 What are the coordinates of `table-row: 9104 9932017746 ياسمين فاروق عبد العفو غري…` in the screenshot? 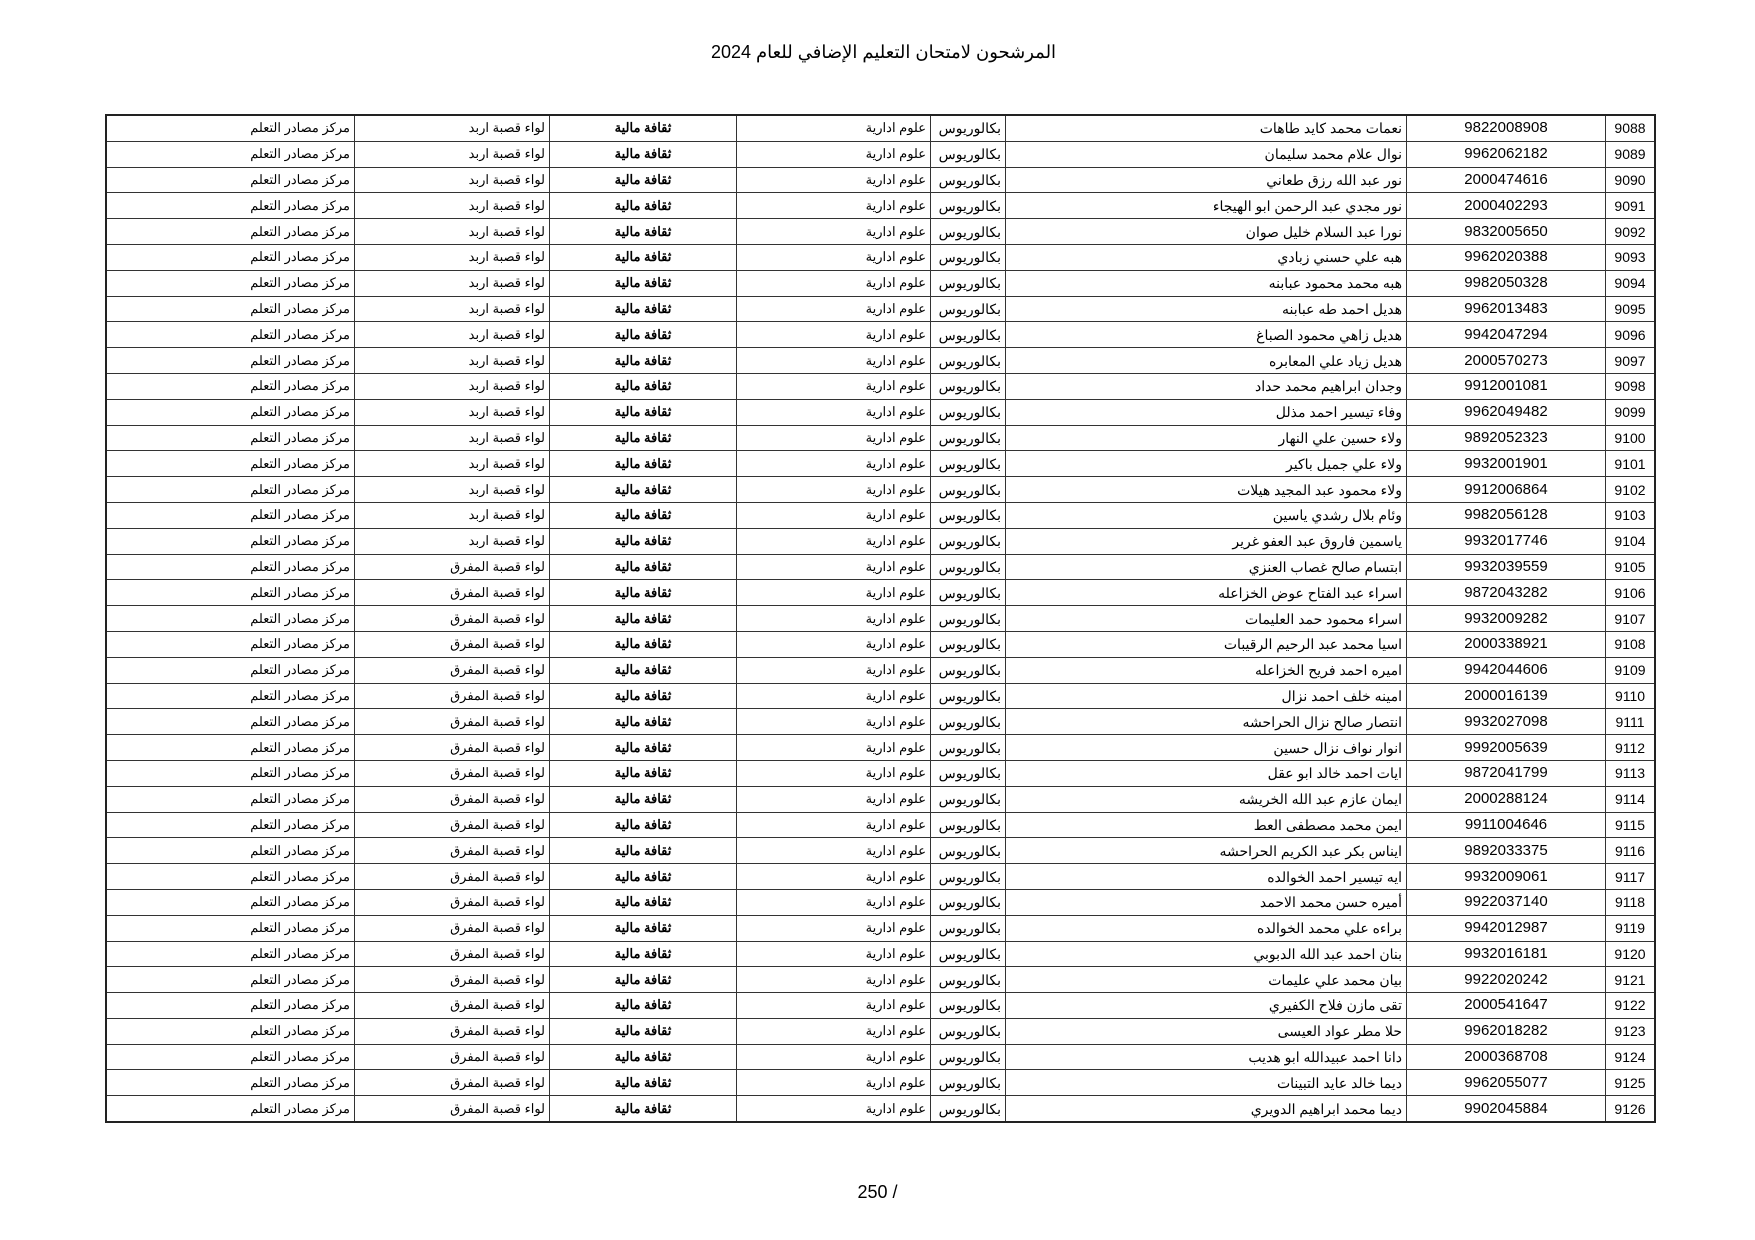 It's located at (880, 541).